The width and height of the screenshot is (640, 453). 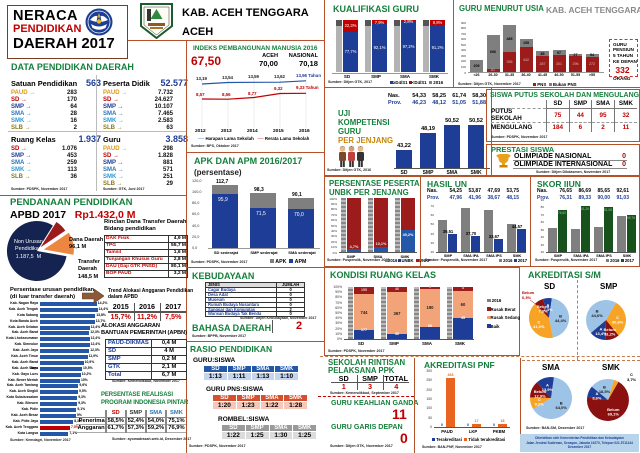 What do you see at coordinates (597, 398) in the screenshot?
I see `svg-text: 8,6%` at bounding box center [597, 398].